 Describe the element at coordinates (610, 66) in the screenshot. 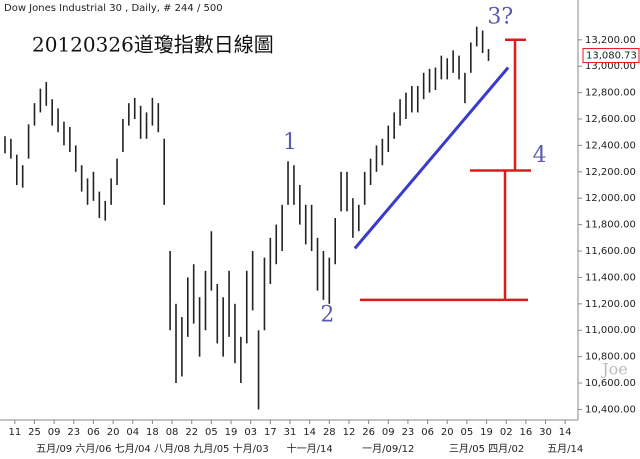

I see `y-tick-label: 13,000.00` at that location.